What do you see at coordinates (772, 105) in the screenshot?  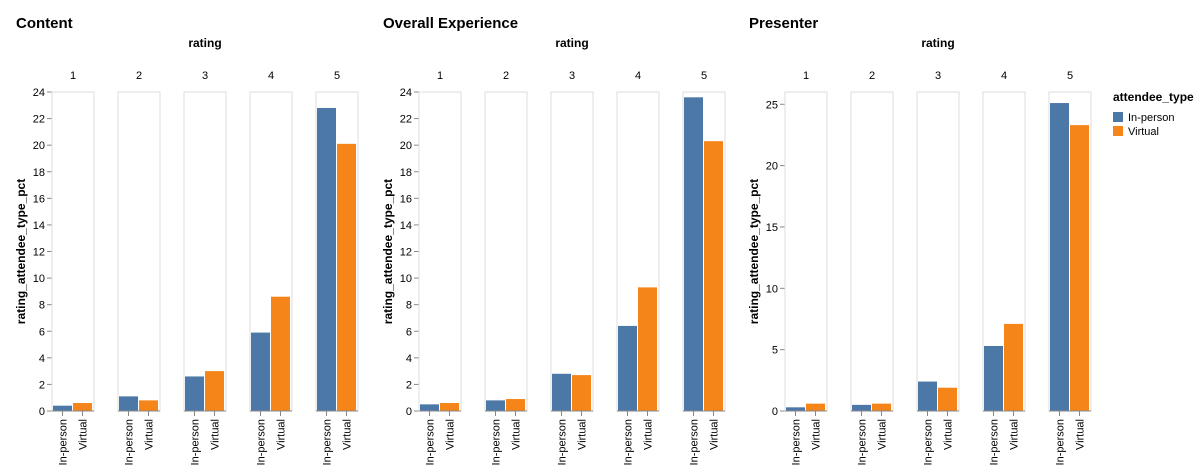 I see `y-tick-label: 25` at bounding box center [772, 105].